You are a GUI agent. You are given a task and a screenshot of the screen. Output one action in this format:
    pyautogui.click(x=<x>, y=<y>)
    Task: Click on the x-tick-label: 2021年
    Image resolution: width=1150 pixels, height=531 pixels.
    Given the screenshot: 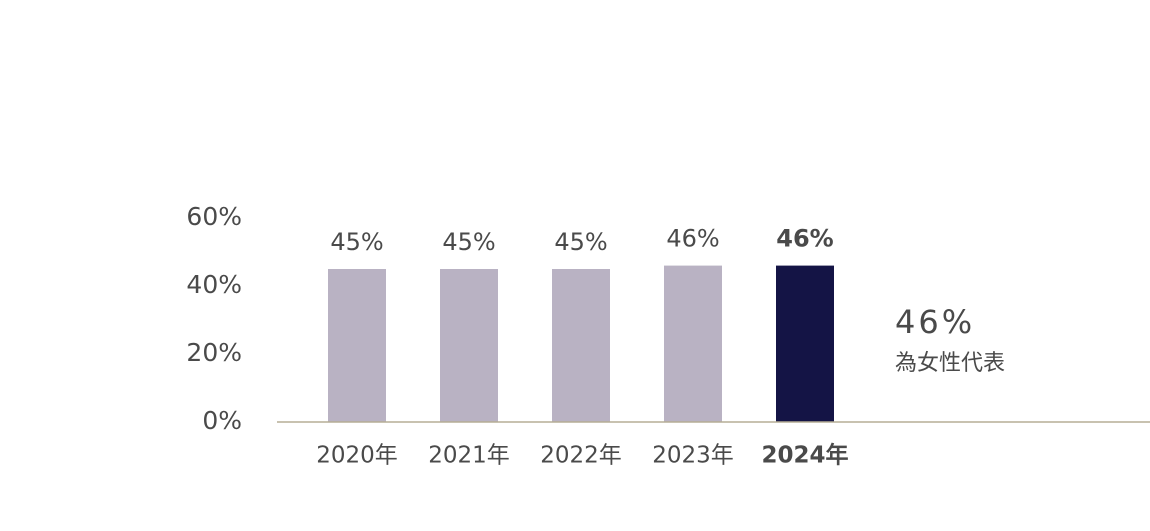 What is the action you would take?
    pyautogui.click(x=469, y=456)
    